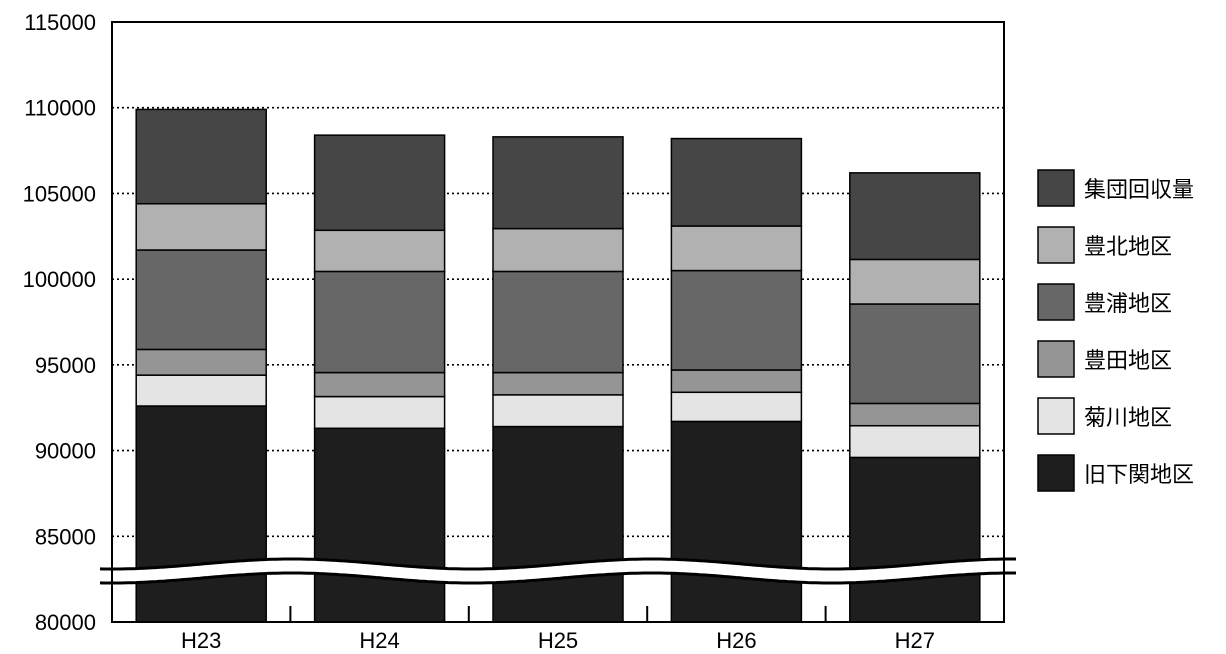 Image resolution: width=1226 pixels, height=654 pixels. Describe the element at coordinates (59, 193) in the screenshot. I see `y-tick-label: 105000` at that location.